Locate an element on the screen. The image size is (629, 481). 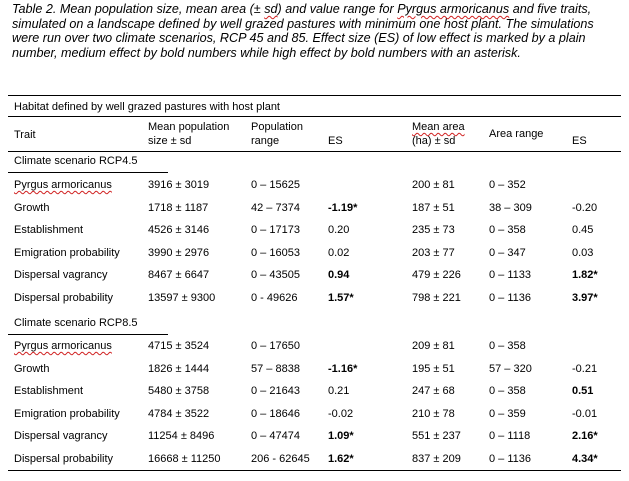
cell-es2: 4.34* is located at coordinates (585, 459).